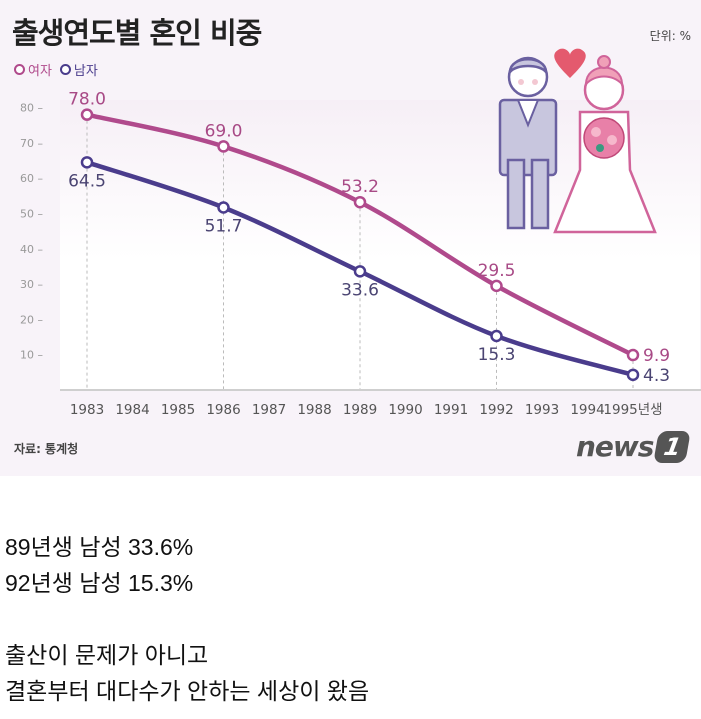  What do you see at coordinates (604, 138) in the screenshot?
I see `bouquet-icon` at bounding box center [604, 138].